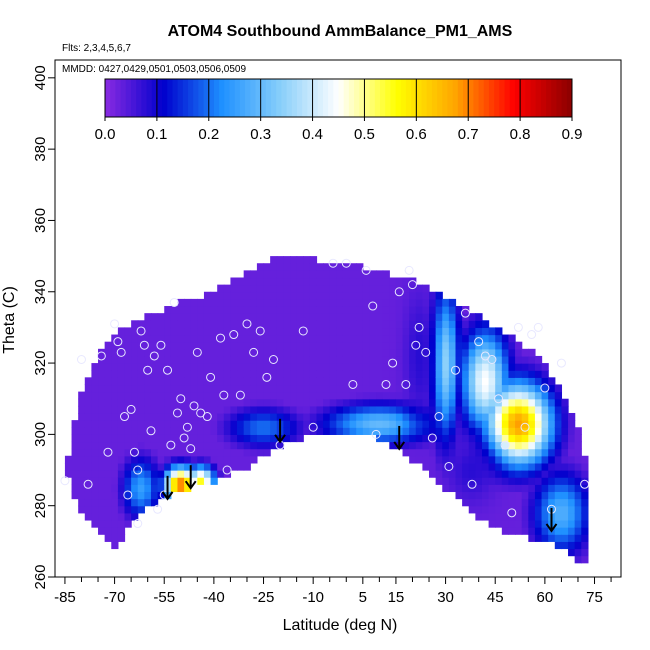 Image resolution: width=650 pixels, height=650 pixels. I want to click on colorbar-tick-label: 0.9, so click(572, 134).